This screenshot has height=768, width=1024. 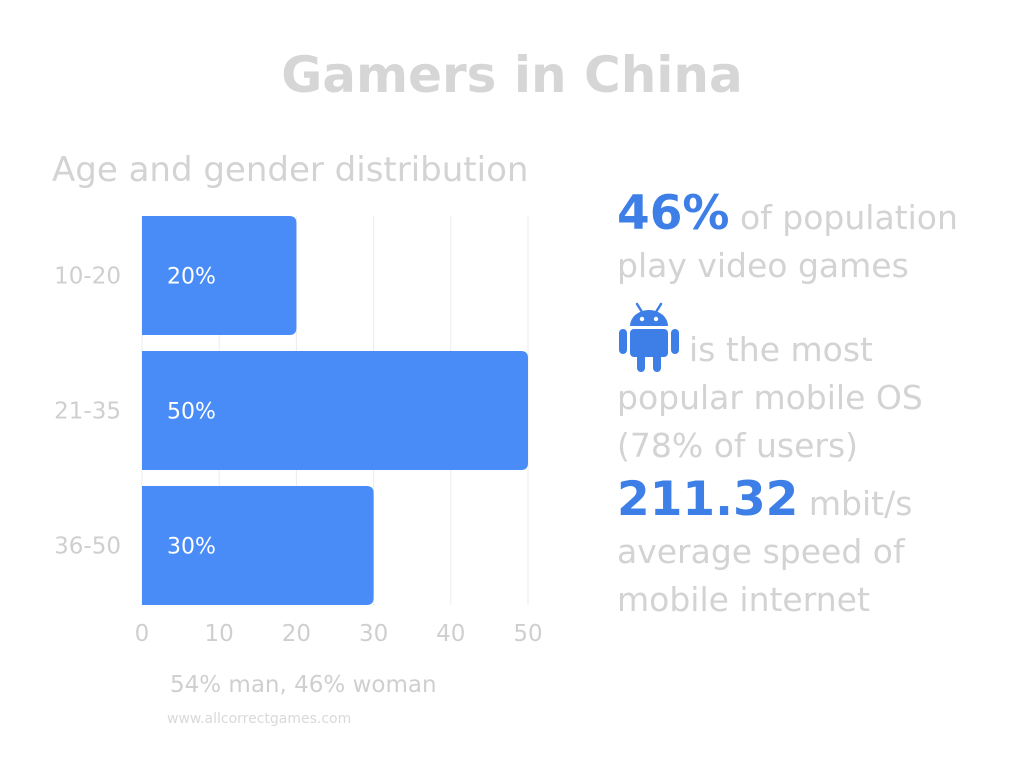 What do you see at coordinates (763, 265) in the screenshot?
I see `population-text-2: play video games` at bounding box center [763, 265].